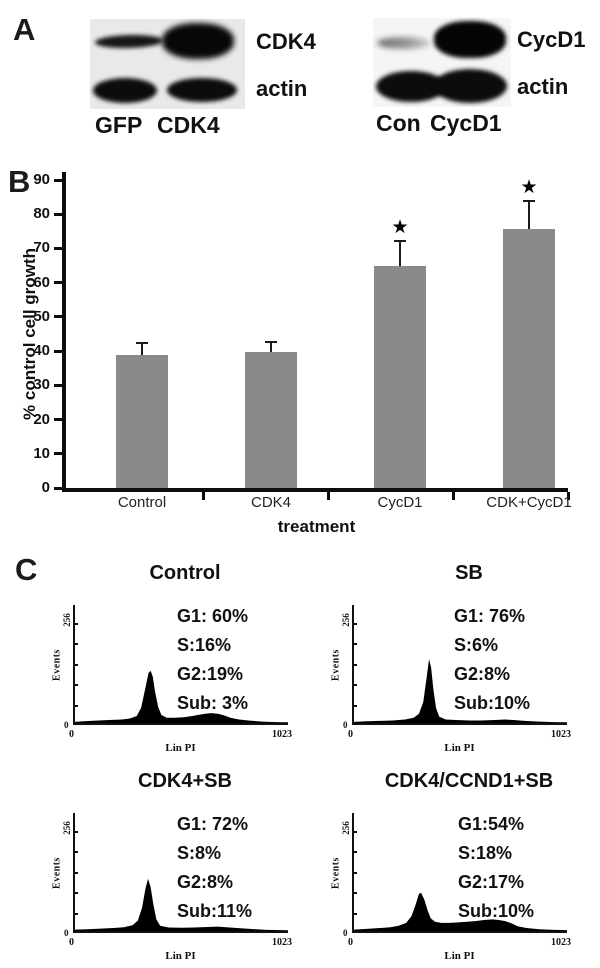  What do you see at coordinates (485, 853) in the screenshot?
I see `stat-s: S:18%` at bounding box center [485, 853].